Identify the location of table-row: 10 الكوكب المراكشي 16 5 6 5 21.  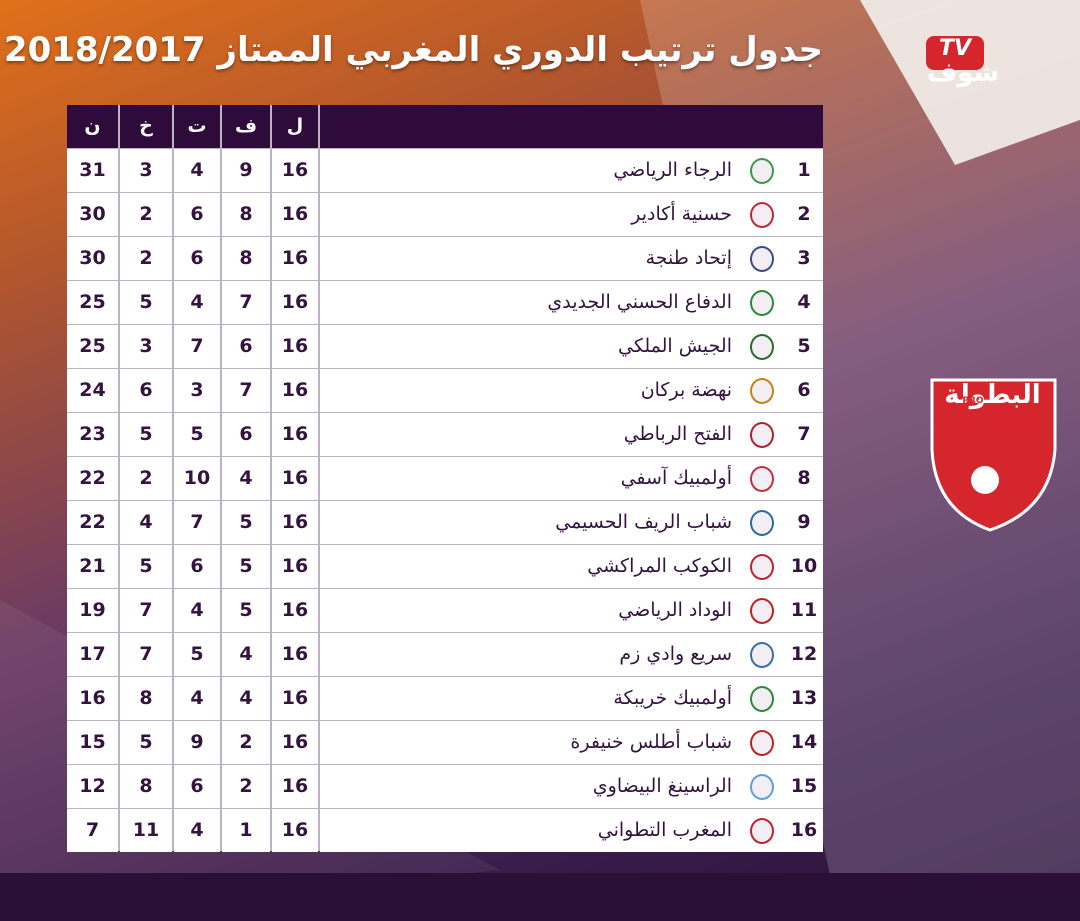
(445, 566).